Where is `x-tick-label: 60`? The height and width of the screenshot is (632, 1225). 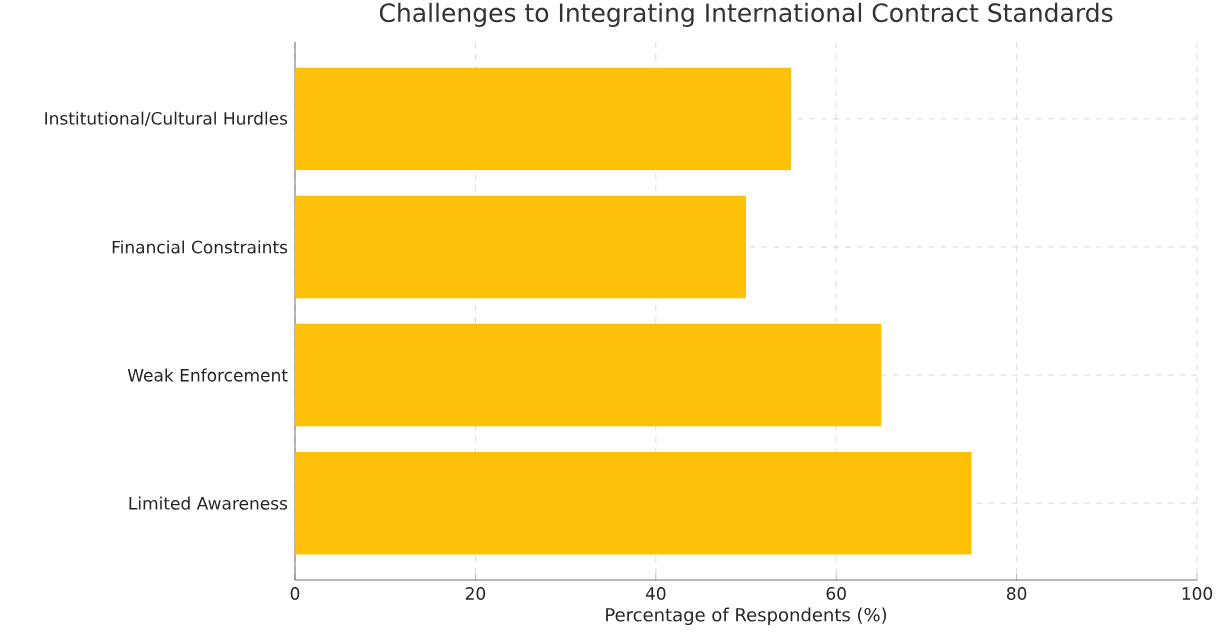
x-tick-label: 60 is located at coordinates (836, 593).